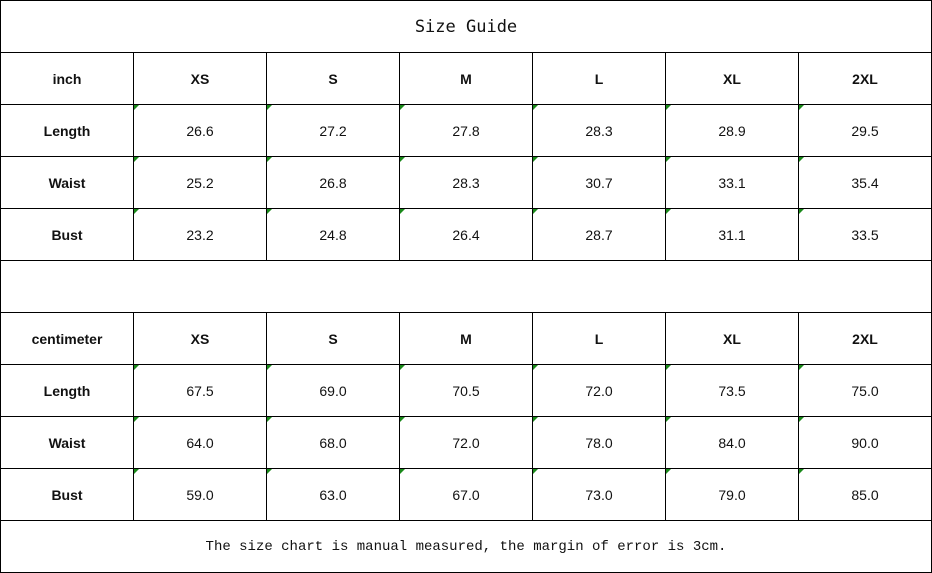 The height and width of the screenshot is (573, 932). Describe the element at coordinates (200, 182) in the screenshot. I see `measurement-cell: 25.2` at that location.